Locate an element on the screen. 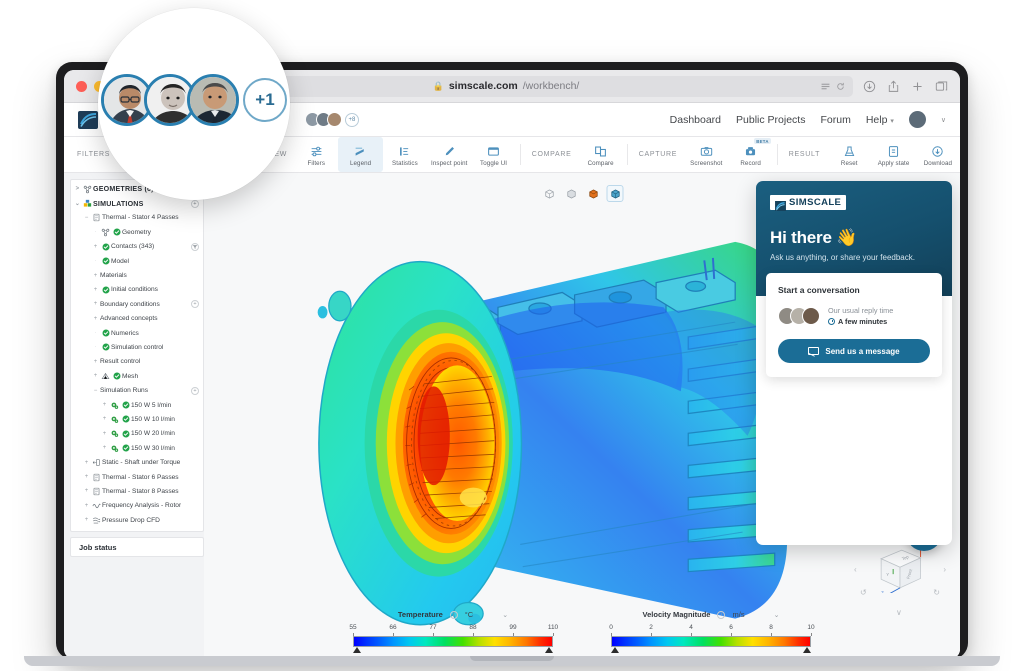 The width and height of the screenshot is (1024, 671). orientation-cube-icon: Top Y Front X Z is located at coordinates (900, 569).